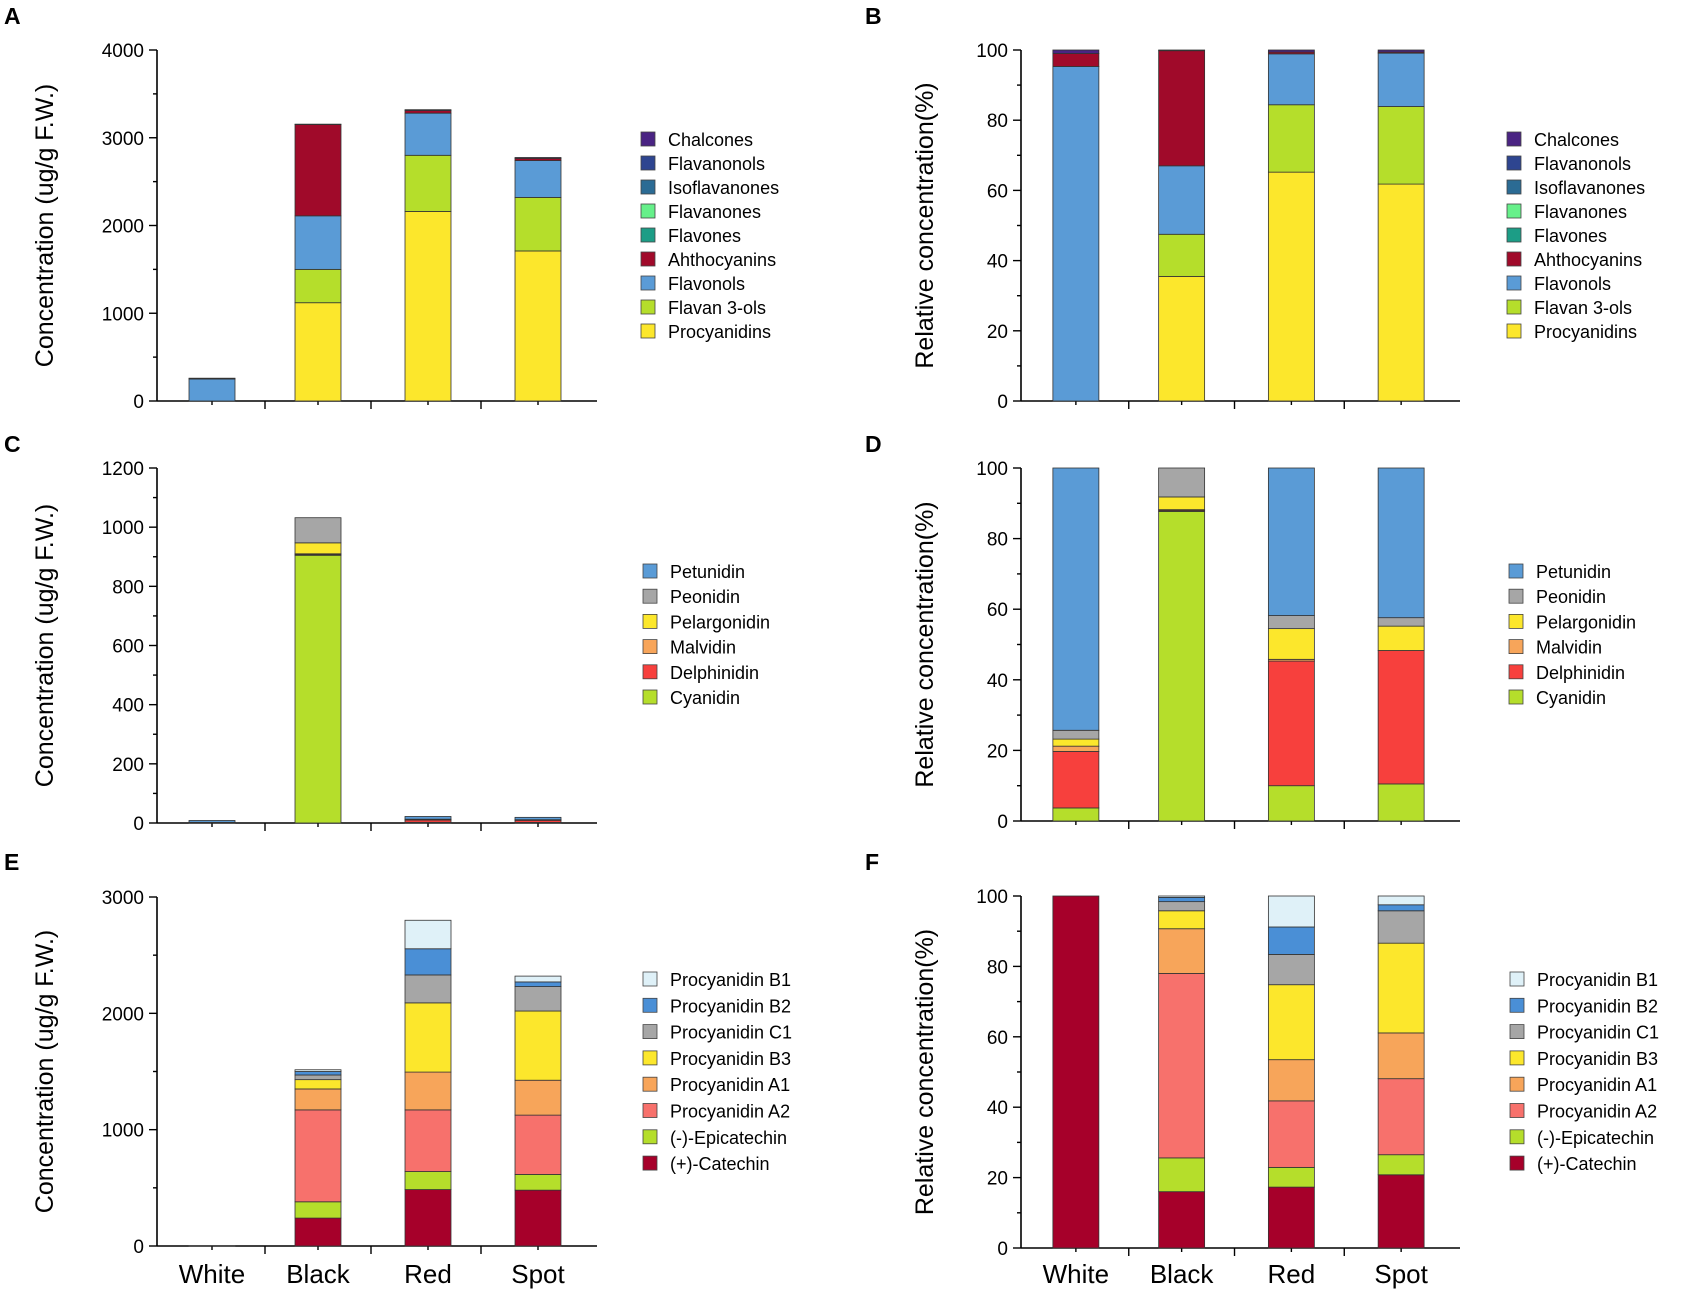 The height and width of the screenshot is (1295, 1683). Describe the element at coordinates (997, 610) in the screenshot. I see `y-tick-label: 60` at that location.